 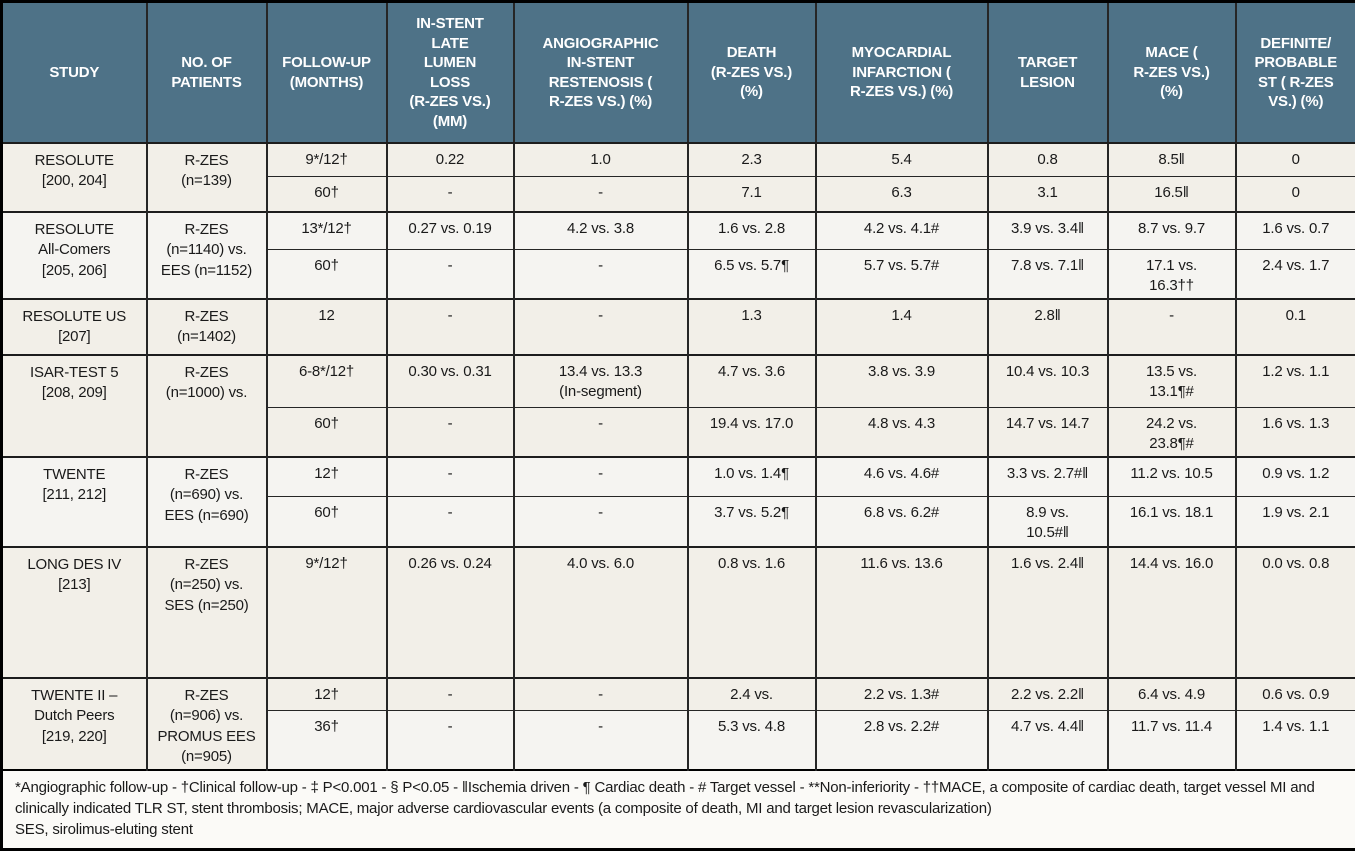 I want to click on cell-death: 0.8 vs. 1.6, so click(x=752, y=612).